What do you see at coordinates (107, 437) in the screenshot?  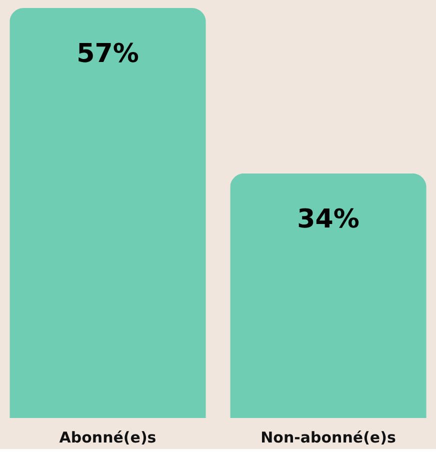 I see `x-tick-label: Abonné(e)s` at bounding box center [107, 437].